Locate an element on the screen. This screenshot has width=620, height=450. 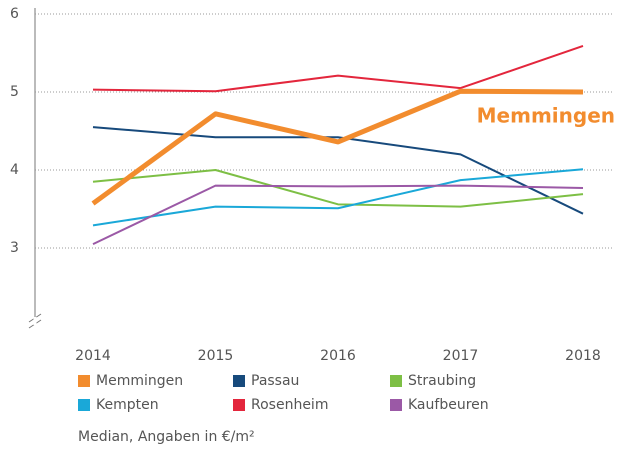
legend-label: Passau is located at coordinates (275, 381).